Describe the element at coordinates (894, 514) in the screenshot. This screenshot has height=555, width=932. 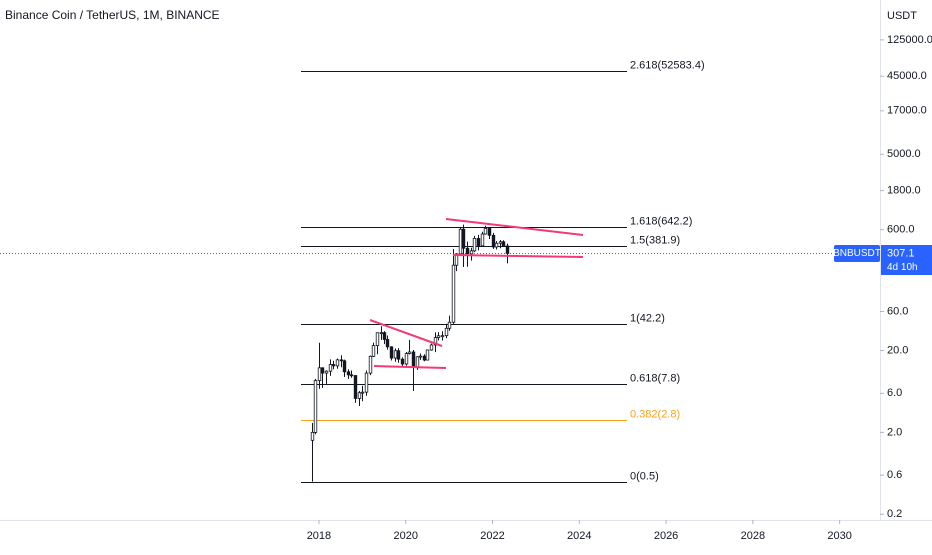
I see `y-tick-label: 0.2` at that location.